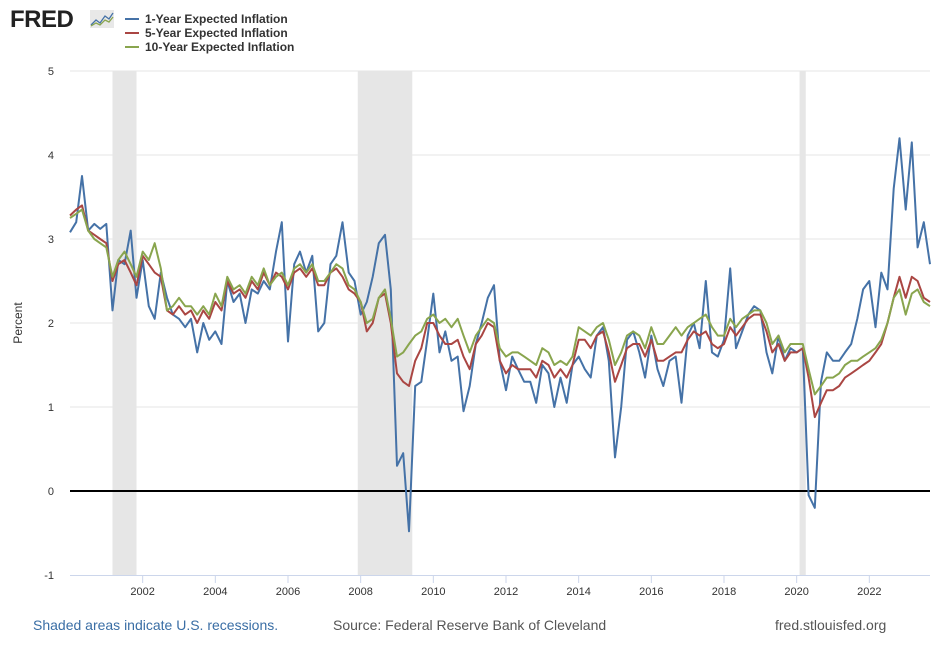 The width and height of the screenshot is (950, 650). What do you see at coordinates (506, 592) in the screenshot?
I see `x-tick-label: 2012` at bounding box center [506, 592].